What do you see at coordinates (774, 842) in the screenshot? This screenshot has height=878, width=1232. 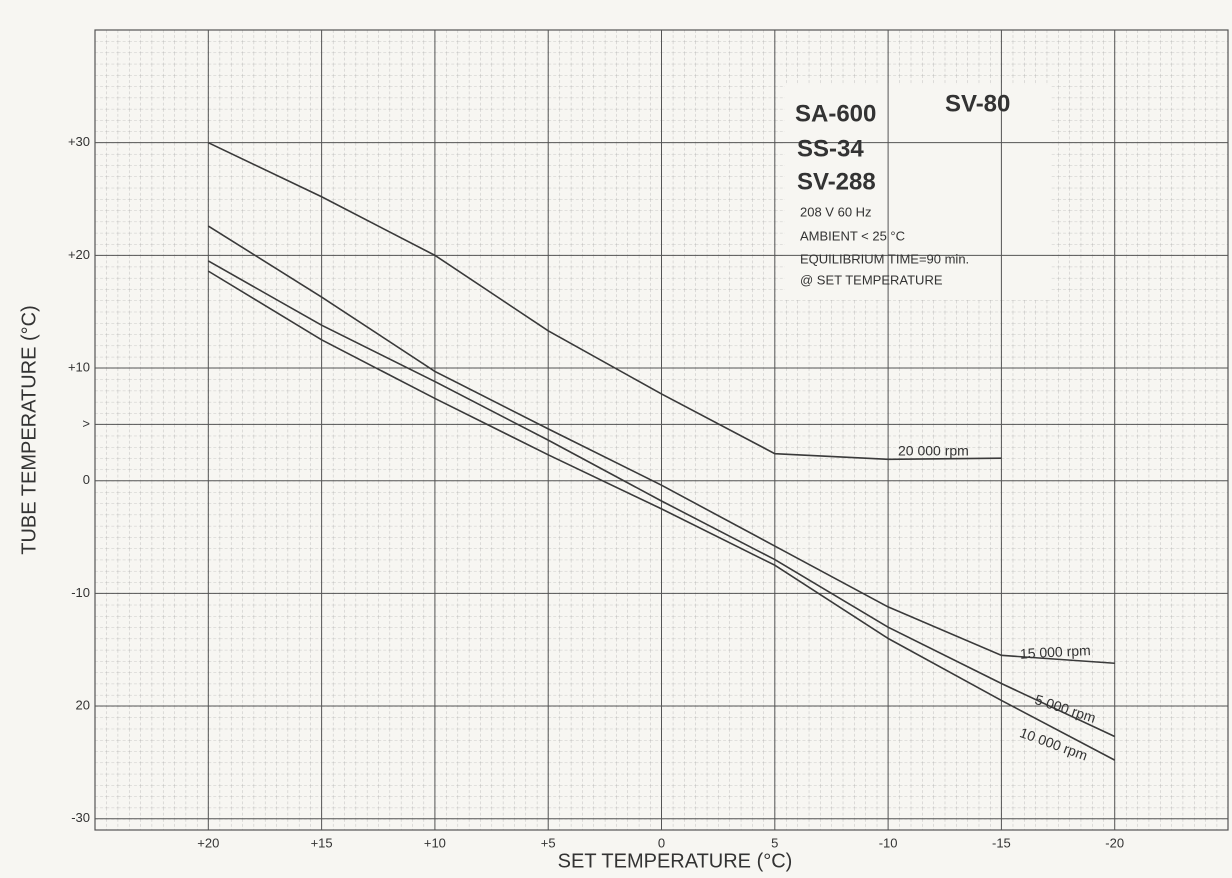 I see `x-tick-label: 5` at bounding box center [774, 842].